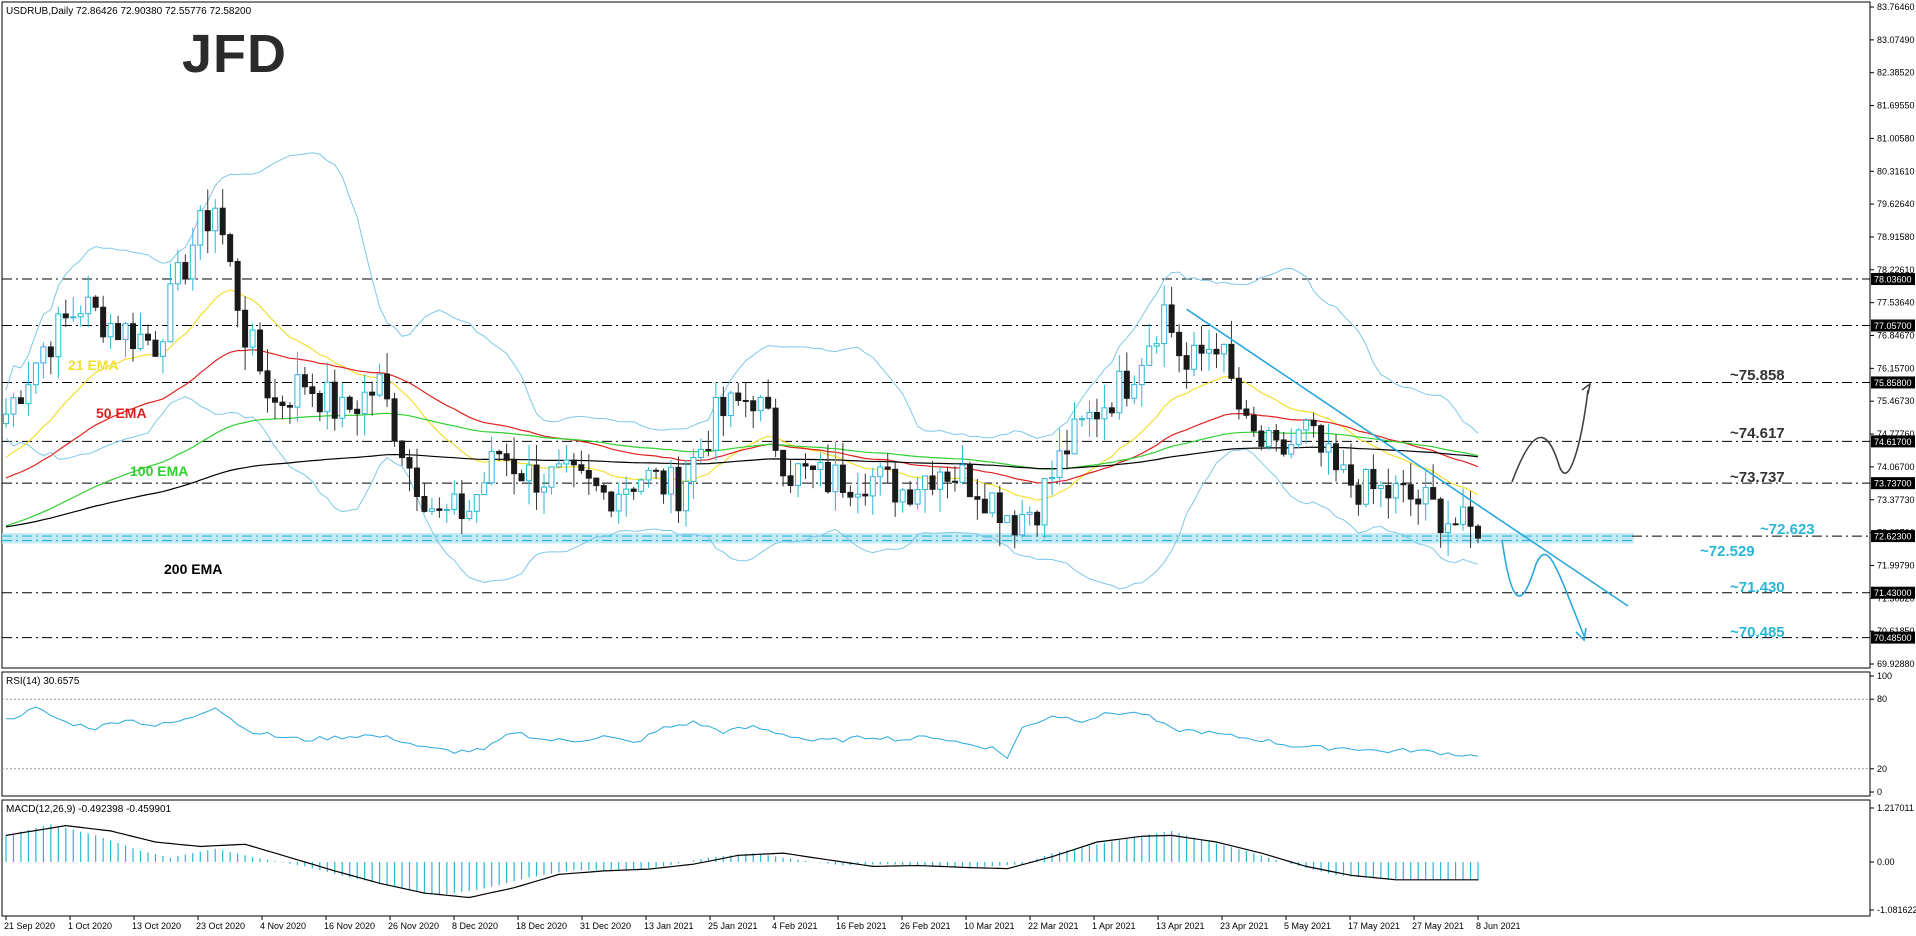 The height and width of the screenshot is (936, 1916). Describe the element at coordinates (220, 926) in the screenshot. I see `x-tick-label: 23 Oct 2020` at that location.